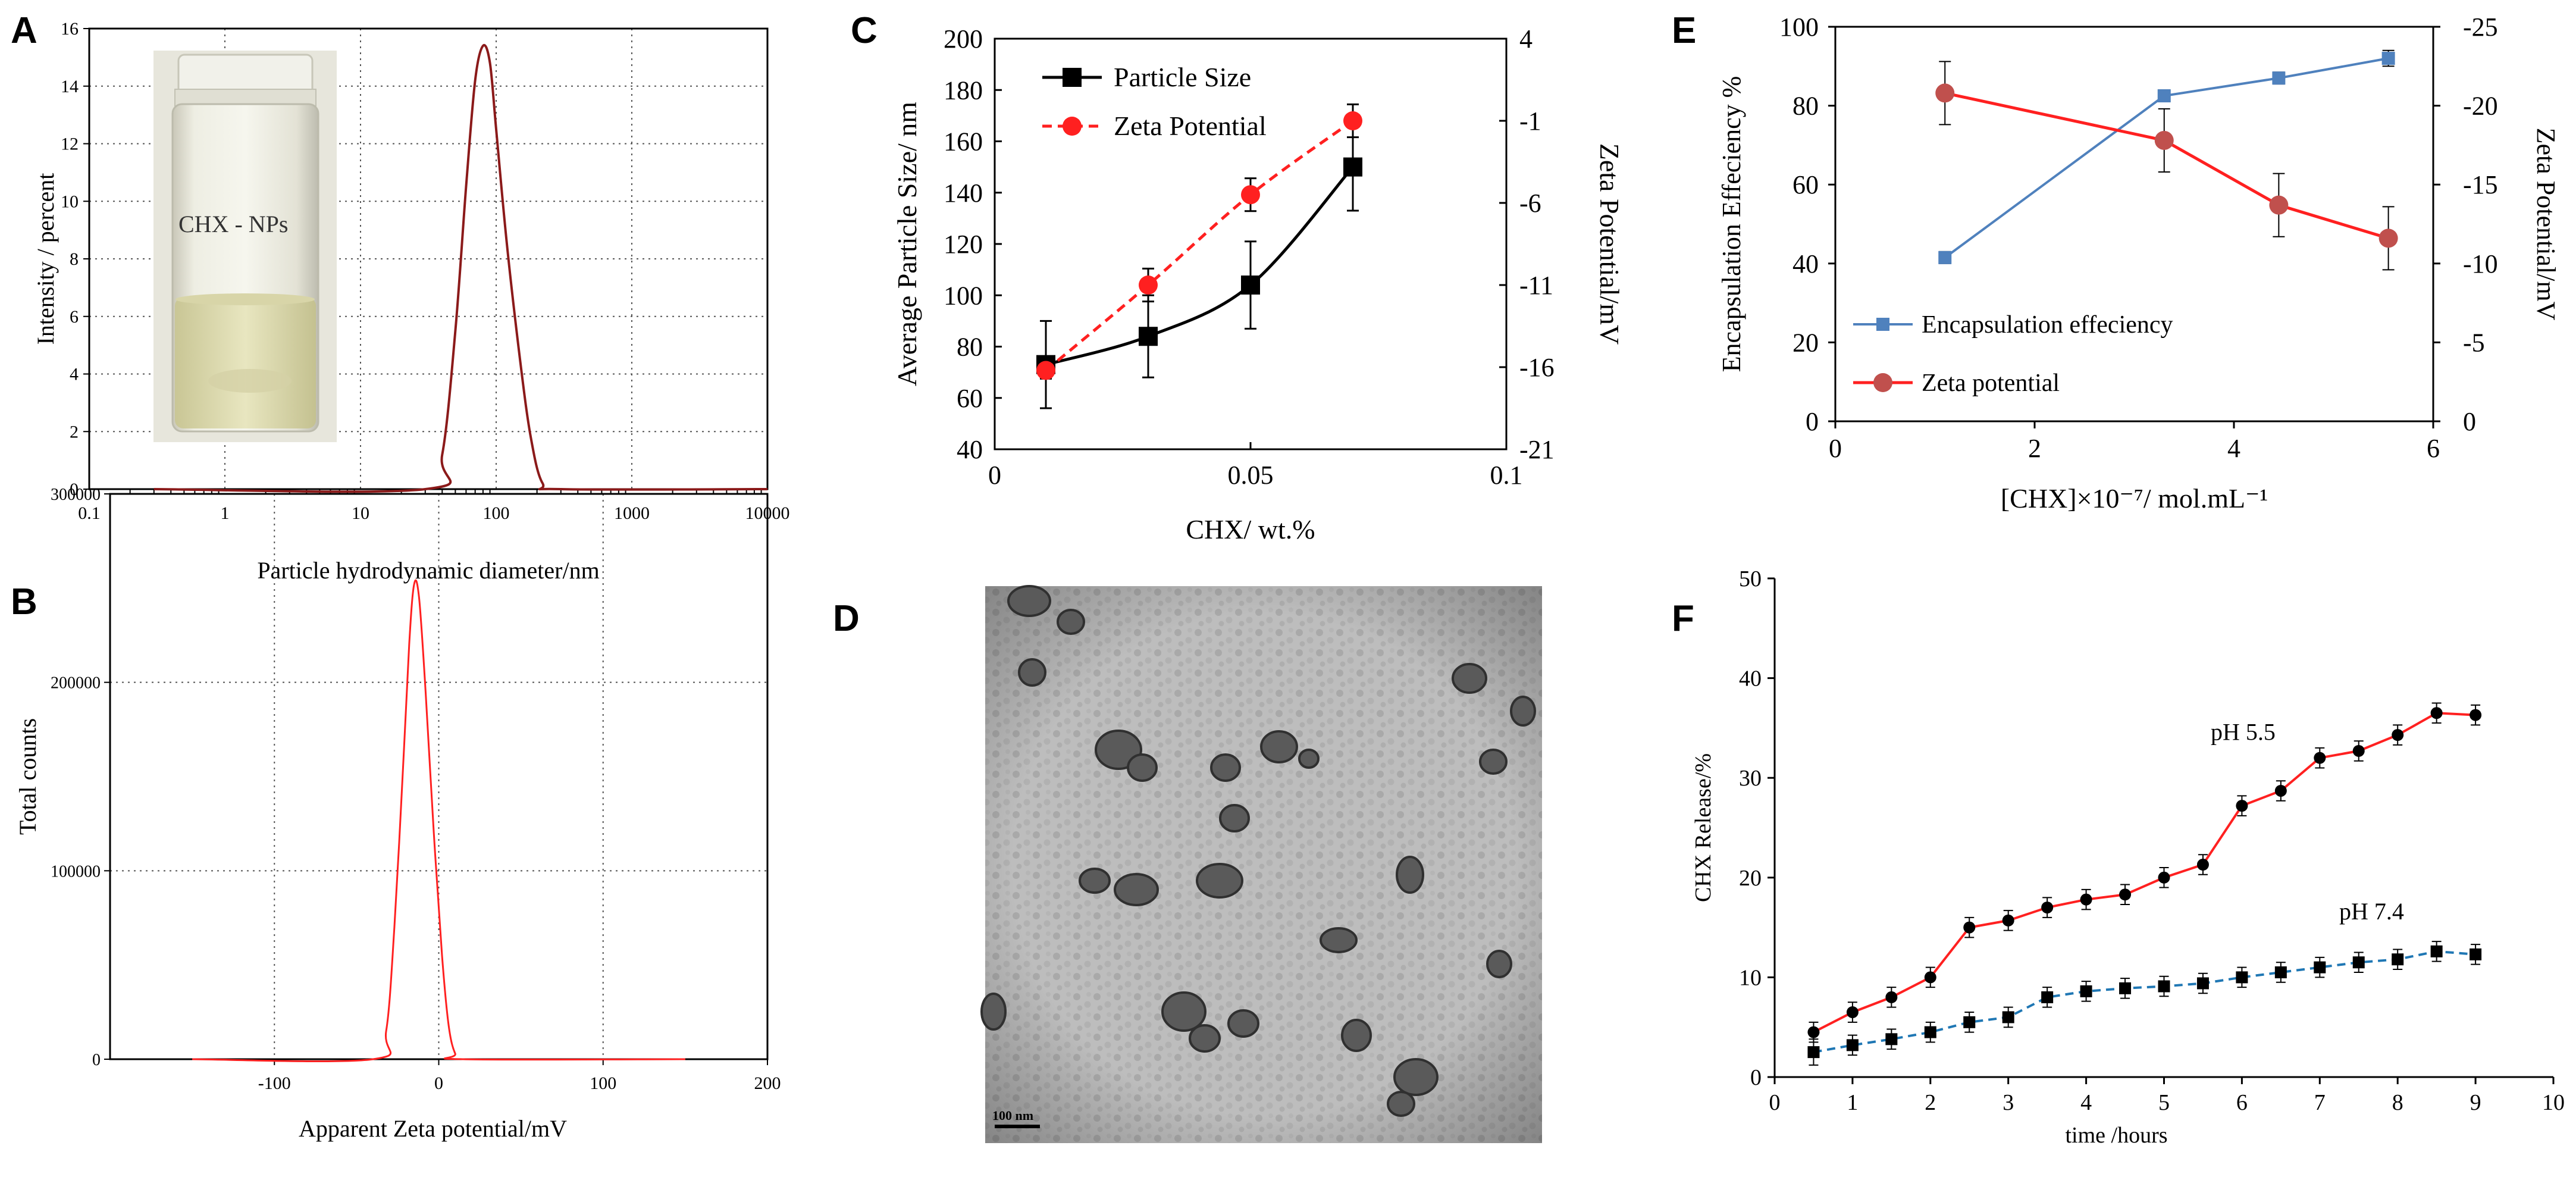  I want to click on y-axis-label: Average Particle Size/ nm, so click(907, 244).